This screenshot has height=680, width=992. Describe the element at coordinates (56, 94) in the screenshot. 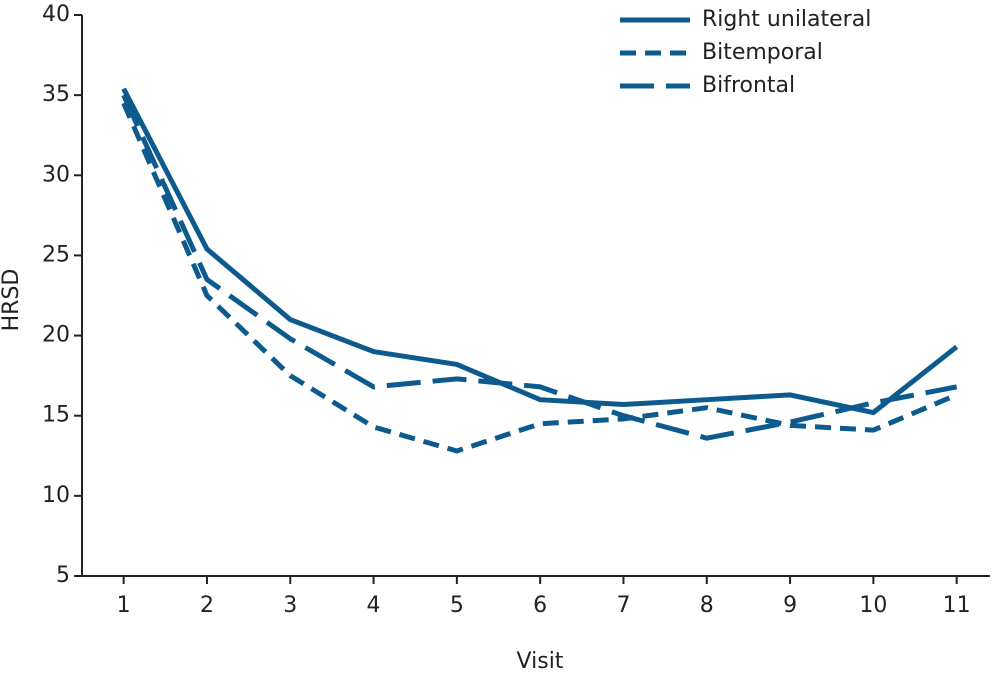

I see `y-tick-label: 35` at that location.